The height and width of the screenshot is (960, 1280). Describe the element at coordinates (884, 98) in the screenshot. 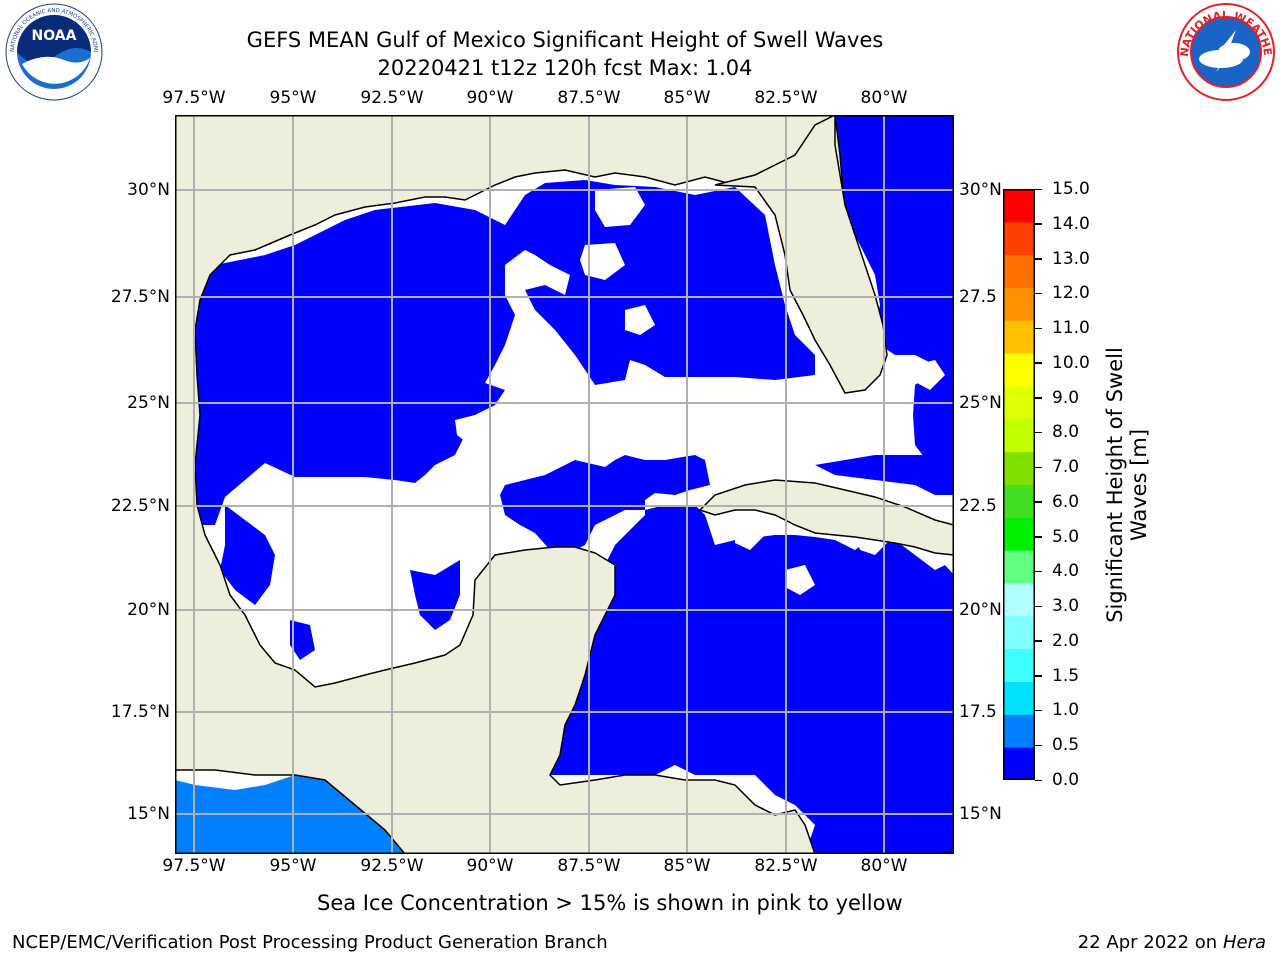

I see `lon-label-top: 80°W` at that location.